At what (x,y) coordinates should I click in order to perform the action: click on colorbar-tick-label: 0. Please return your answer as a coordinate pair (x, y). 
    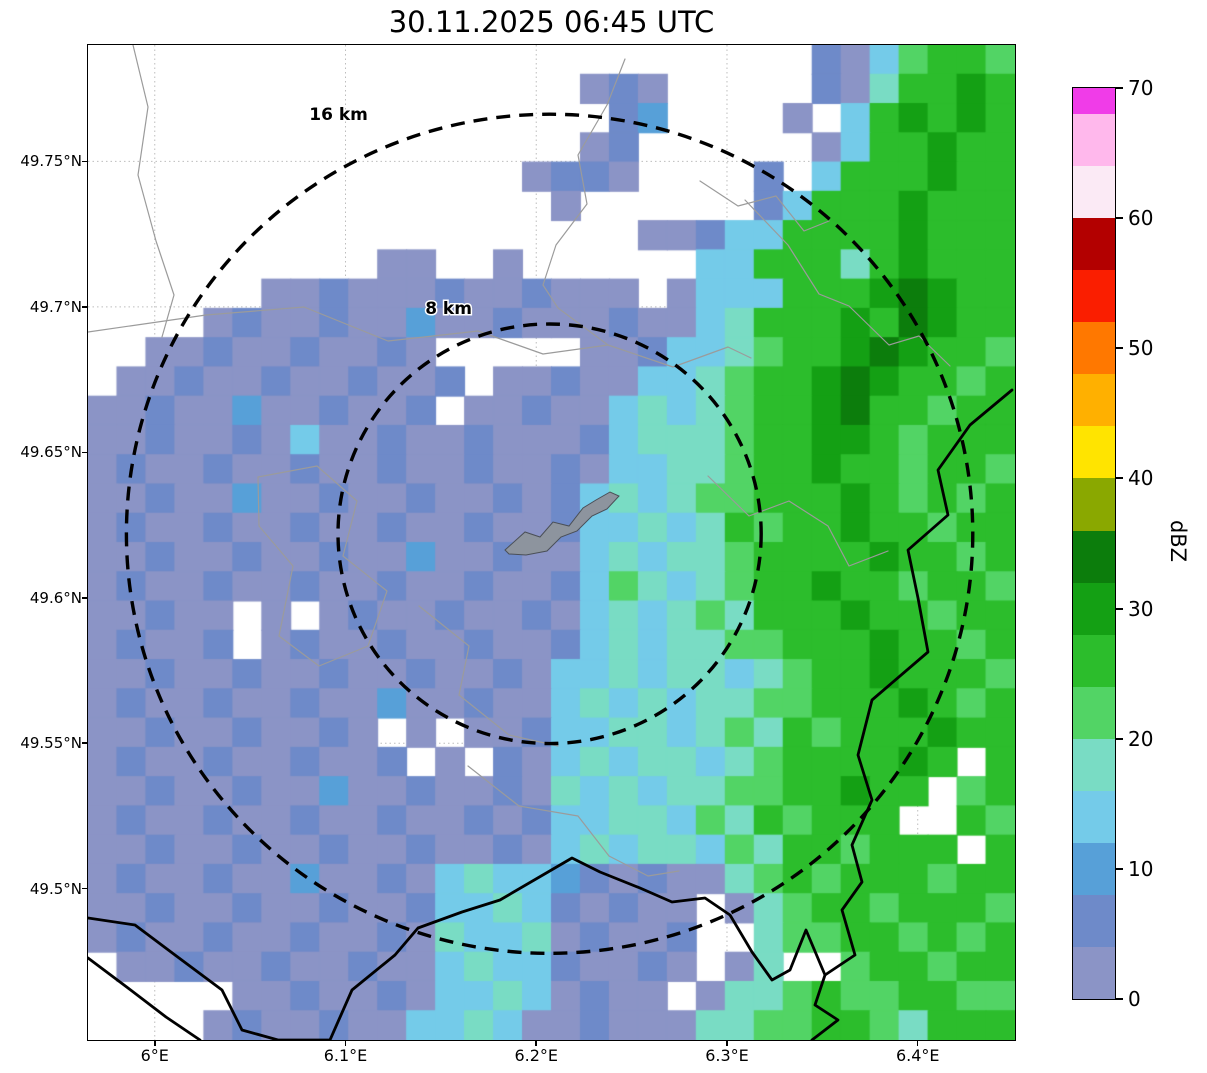
    Looking at the image, I should click on (1134, 999).